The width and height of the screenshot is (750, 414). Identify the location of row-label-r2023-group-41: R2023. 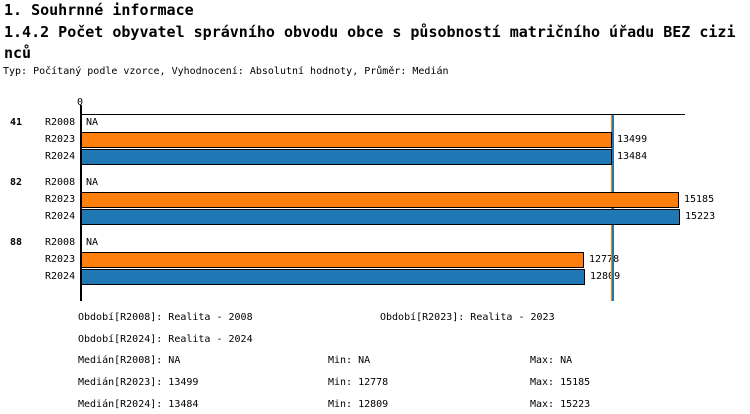
(60, 139).